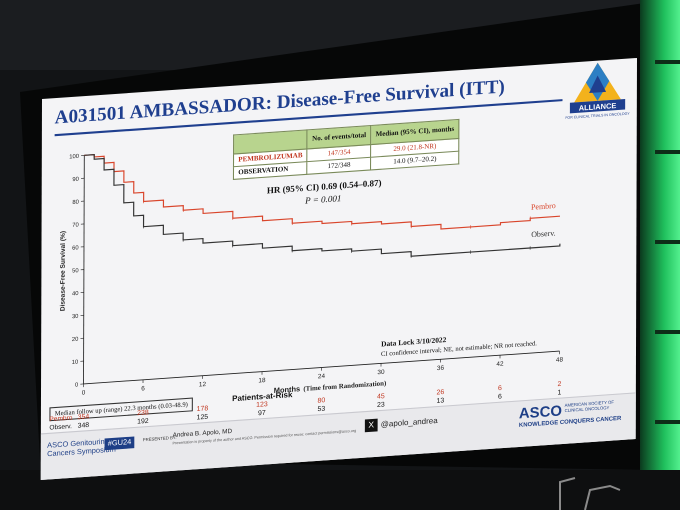  What do you see at coordinates (60, 427) in the screenshot?
I see `risk-row-label: Observ.` at bounding box center [60, 427].